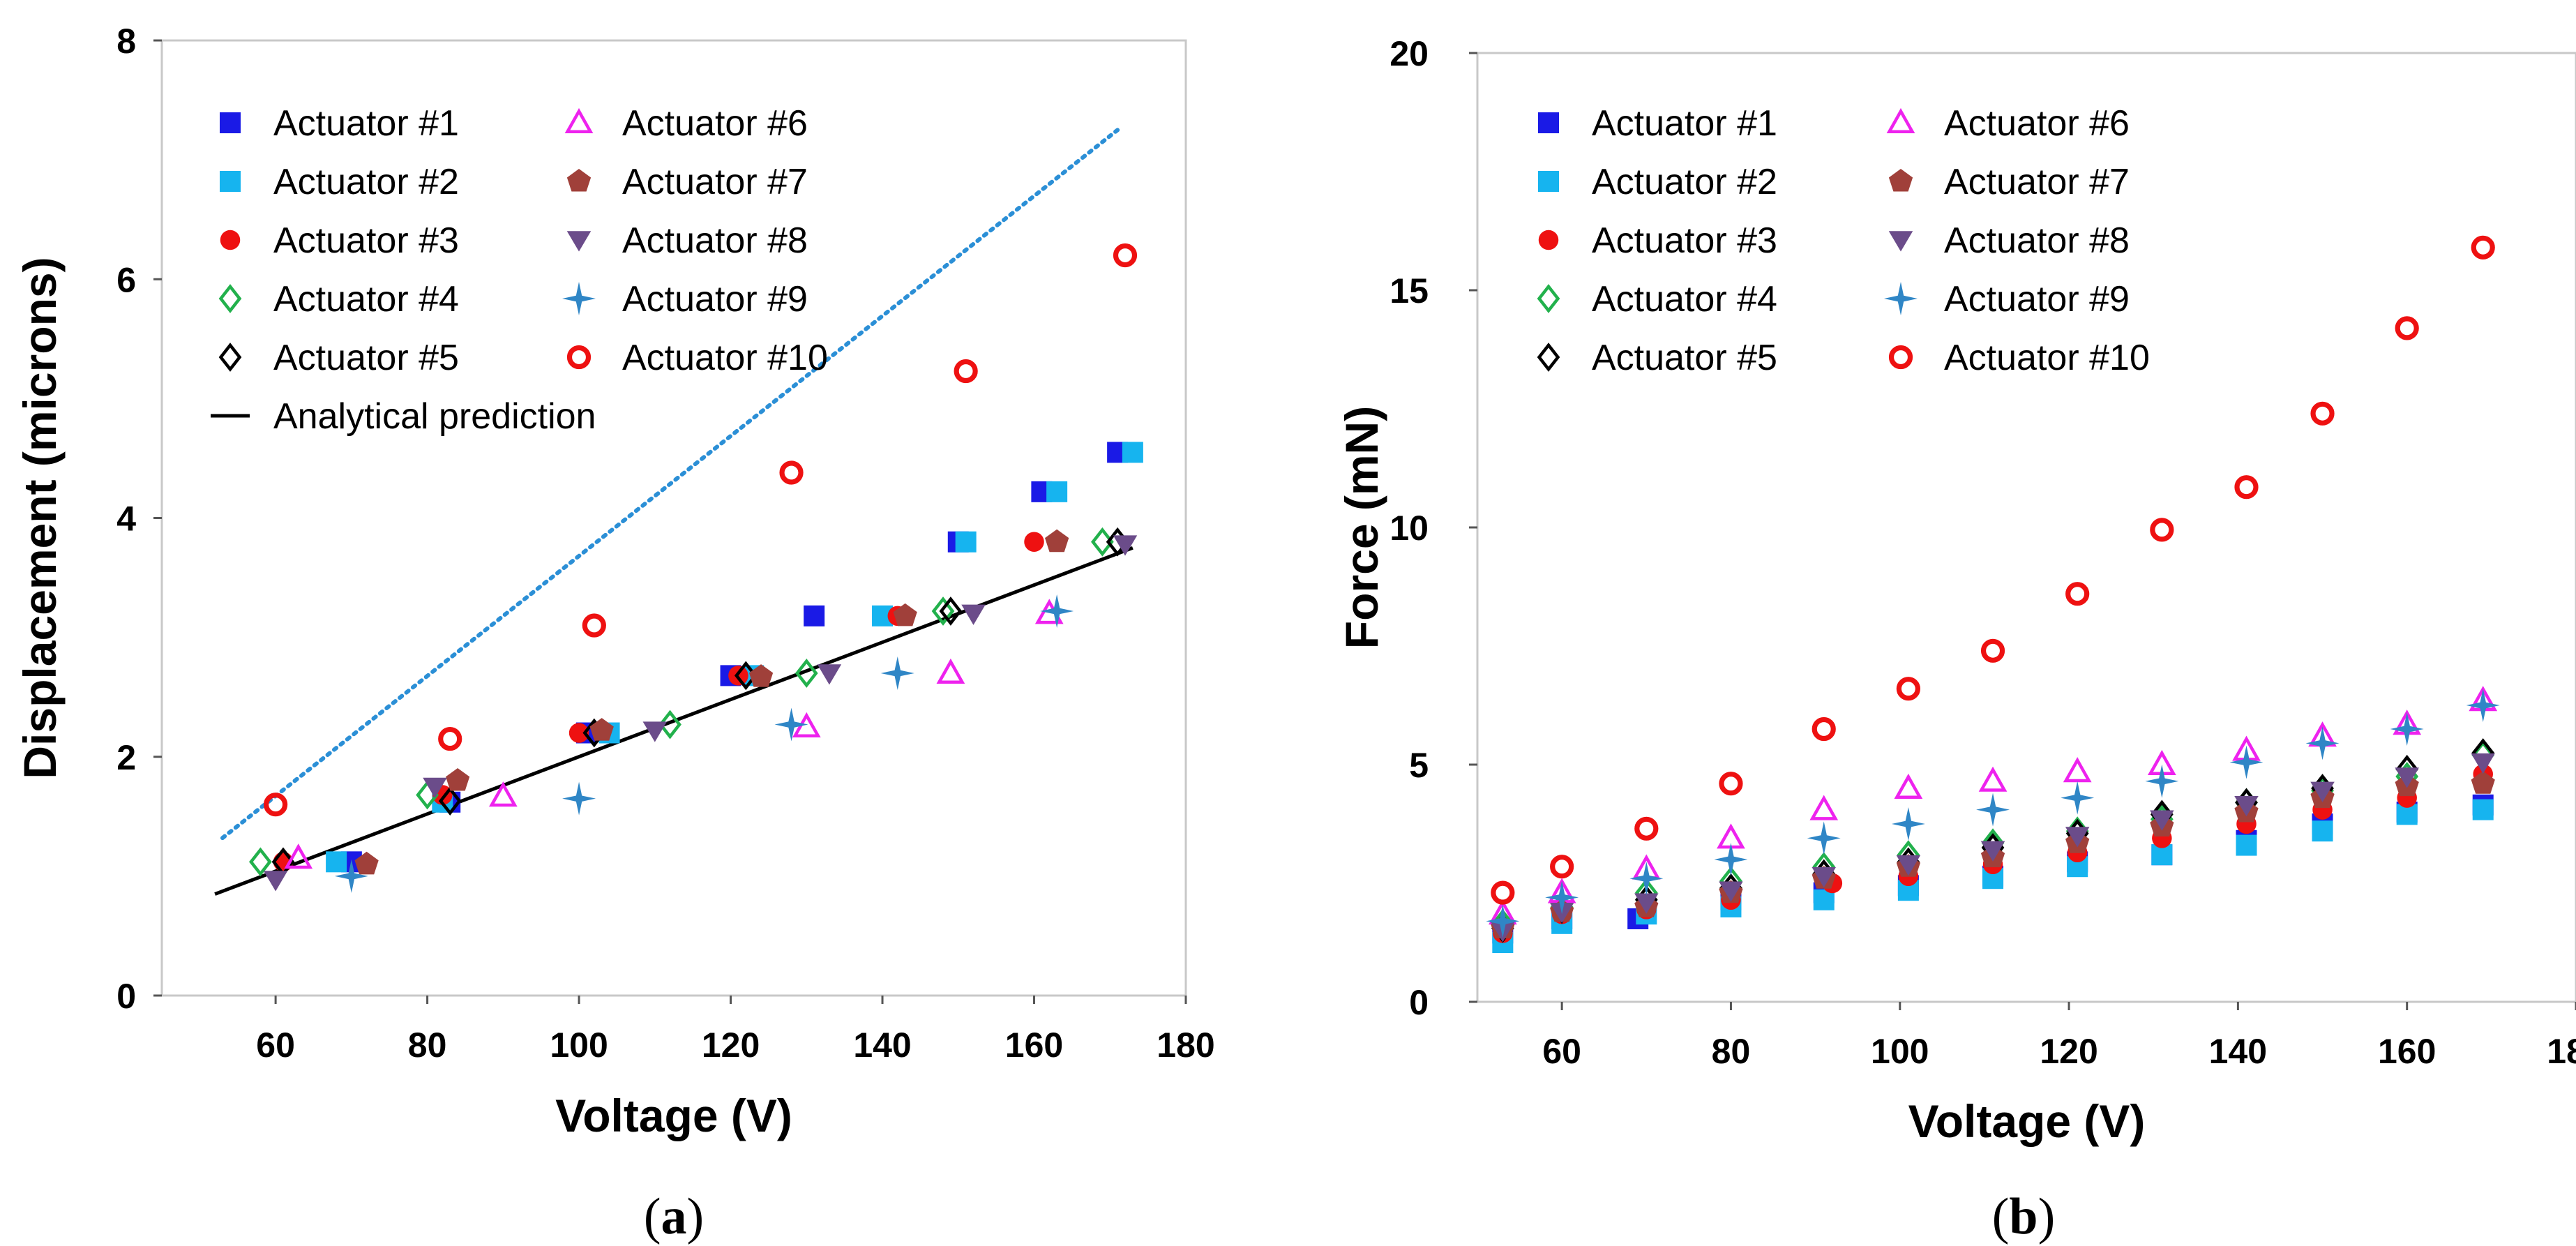  Describe the element at coordinates (2023, 1217) in the screenshot. I see `panel-label: (b)` at that location.